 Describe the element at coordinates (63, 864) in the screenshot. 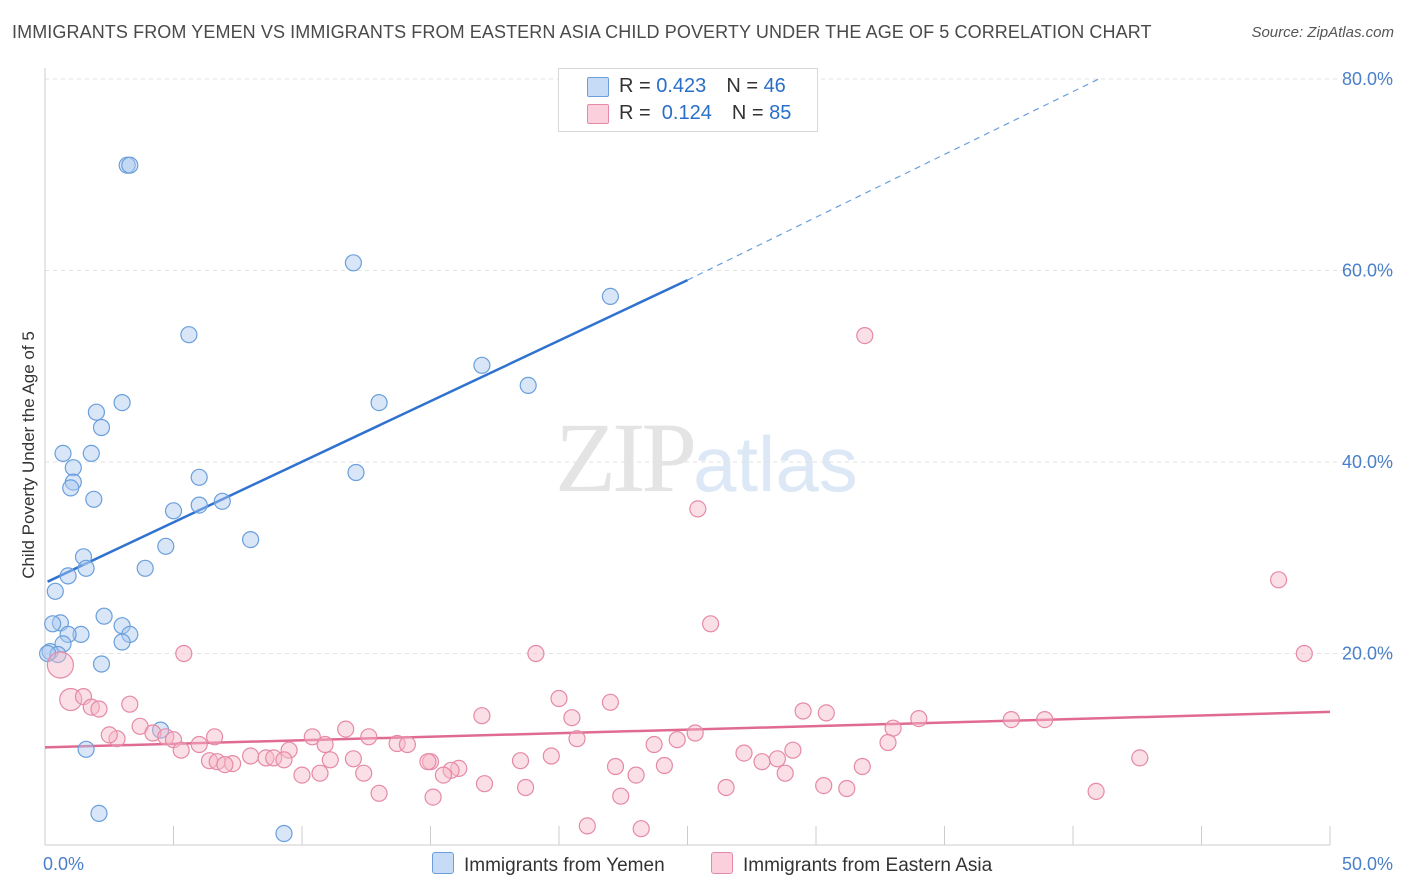

I see `x-tick-label-min: 0.0%` at that location.